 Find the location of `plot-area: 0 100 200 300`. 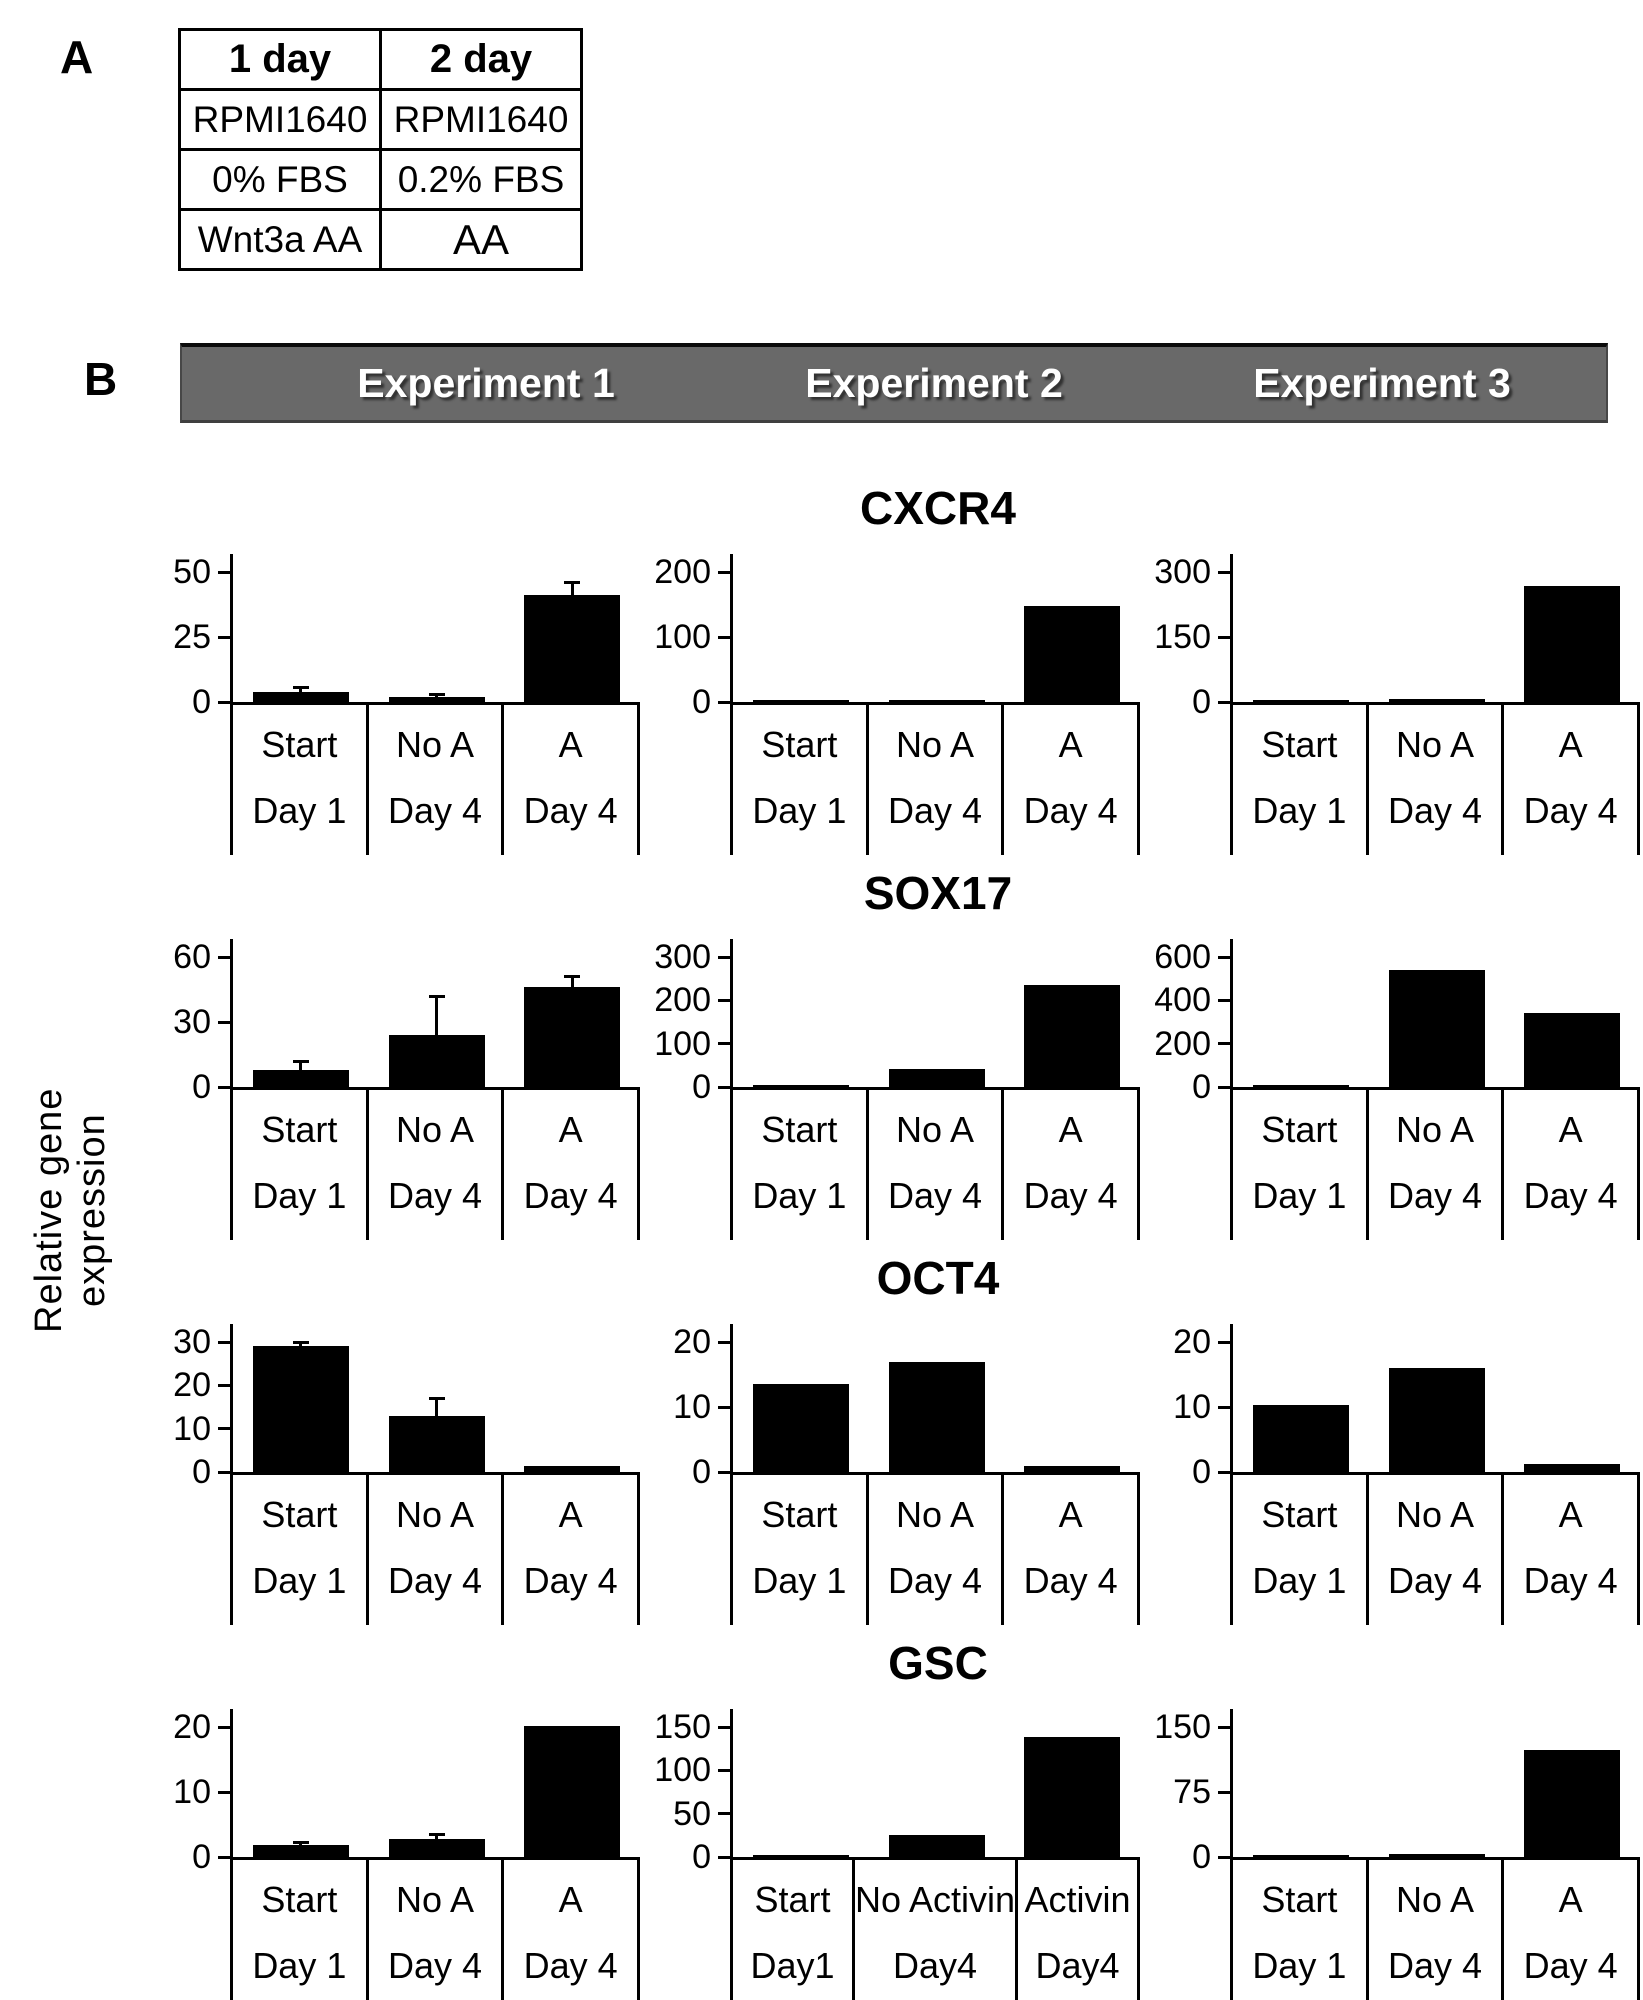

plot-area: 0 100 200 300 is located at coordinates (897, 1022).